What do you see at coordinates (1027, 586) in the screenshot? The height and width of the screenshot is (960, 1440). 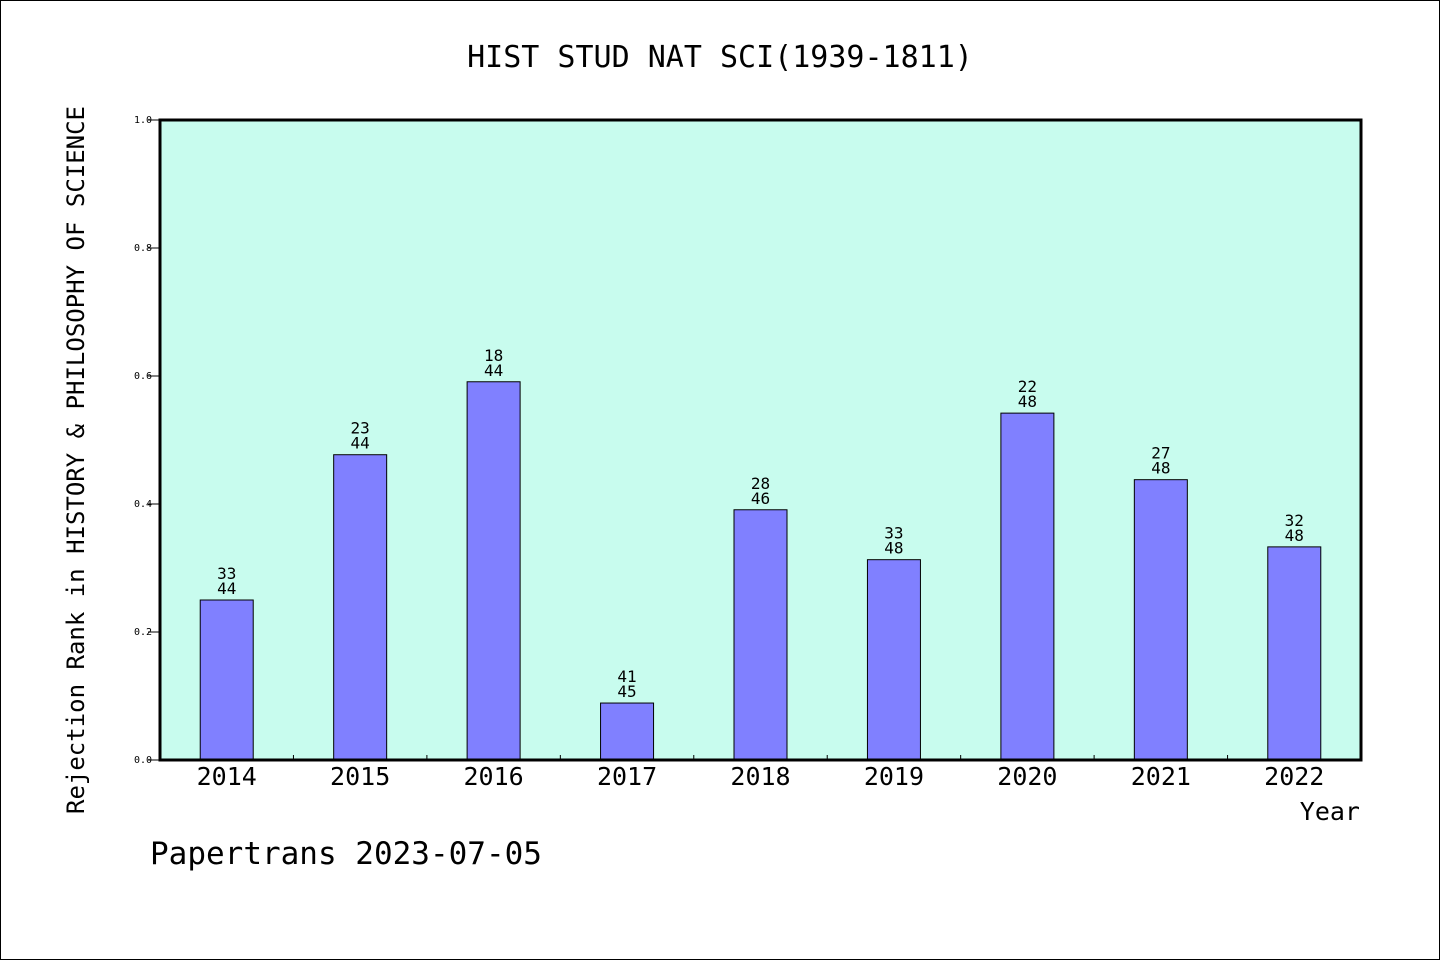 I see `bar-2020` at bounding box center [1027, 586].